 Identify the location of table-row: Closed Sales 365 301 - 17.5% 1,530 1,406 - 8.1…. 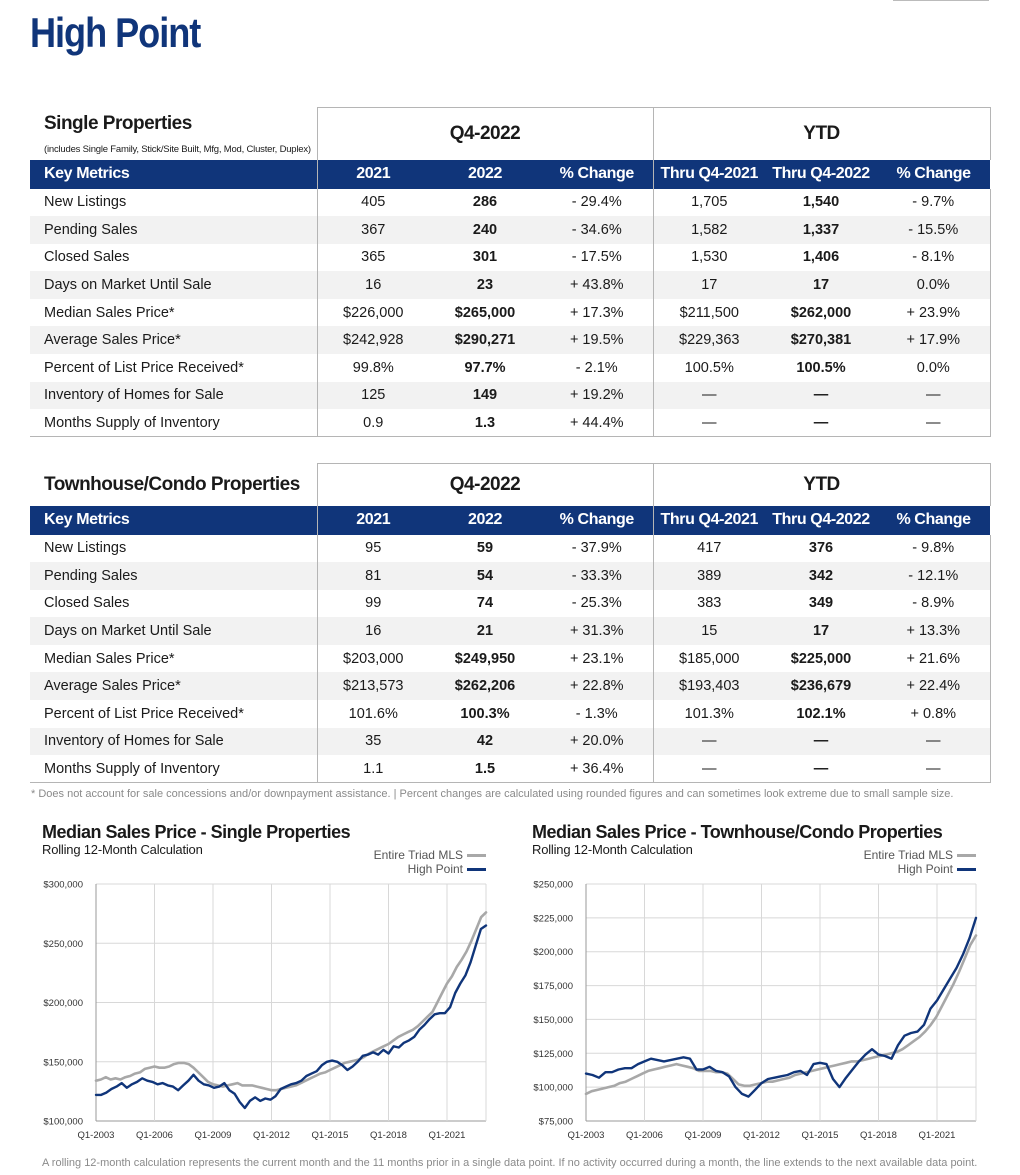
(510, 257).